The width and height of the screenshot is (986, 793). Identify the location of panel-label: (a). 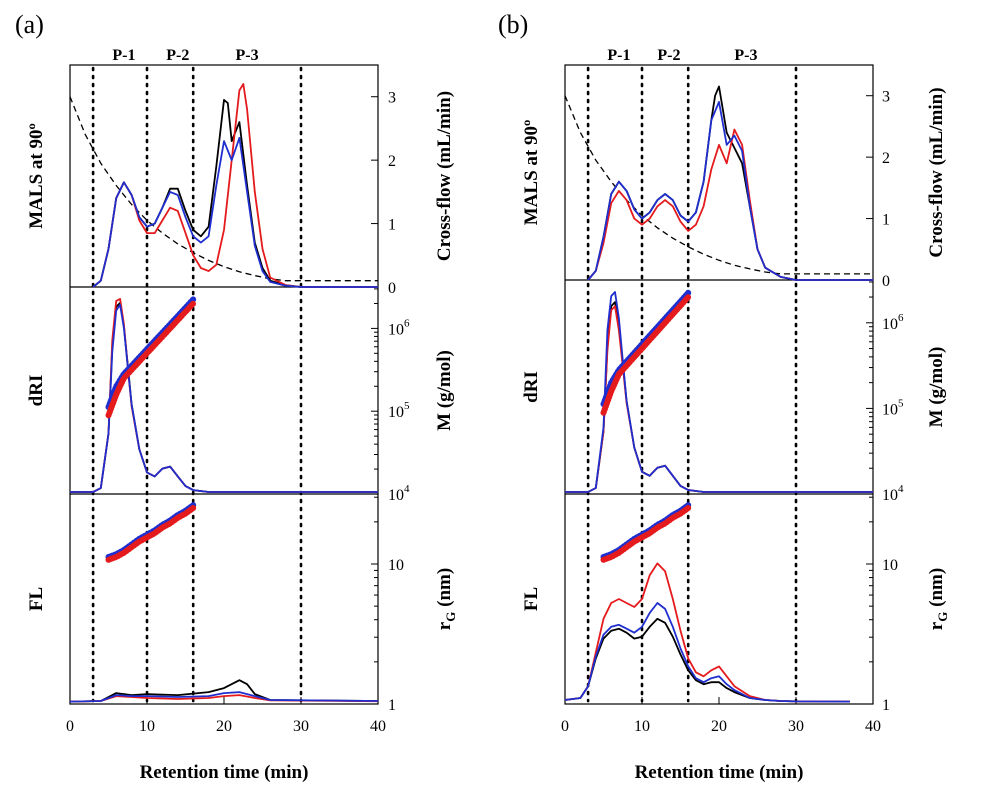
(29, 24).